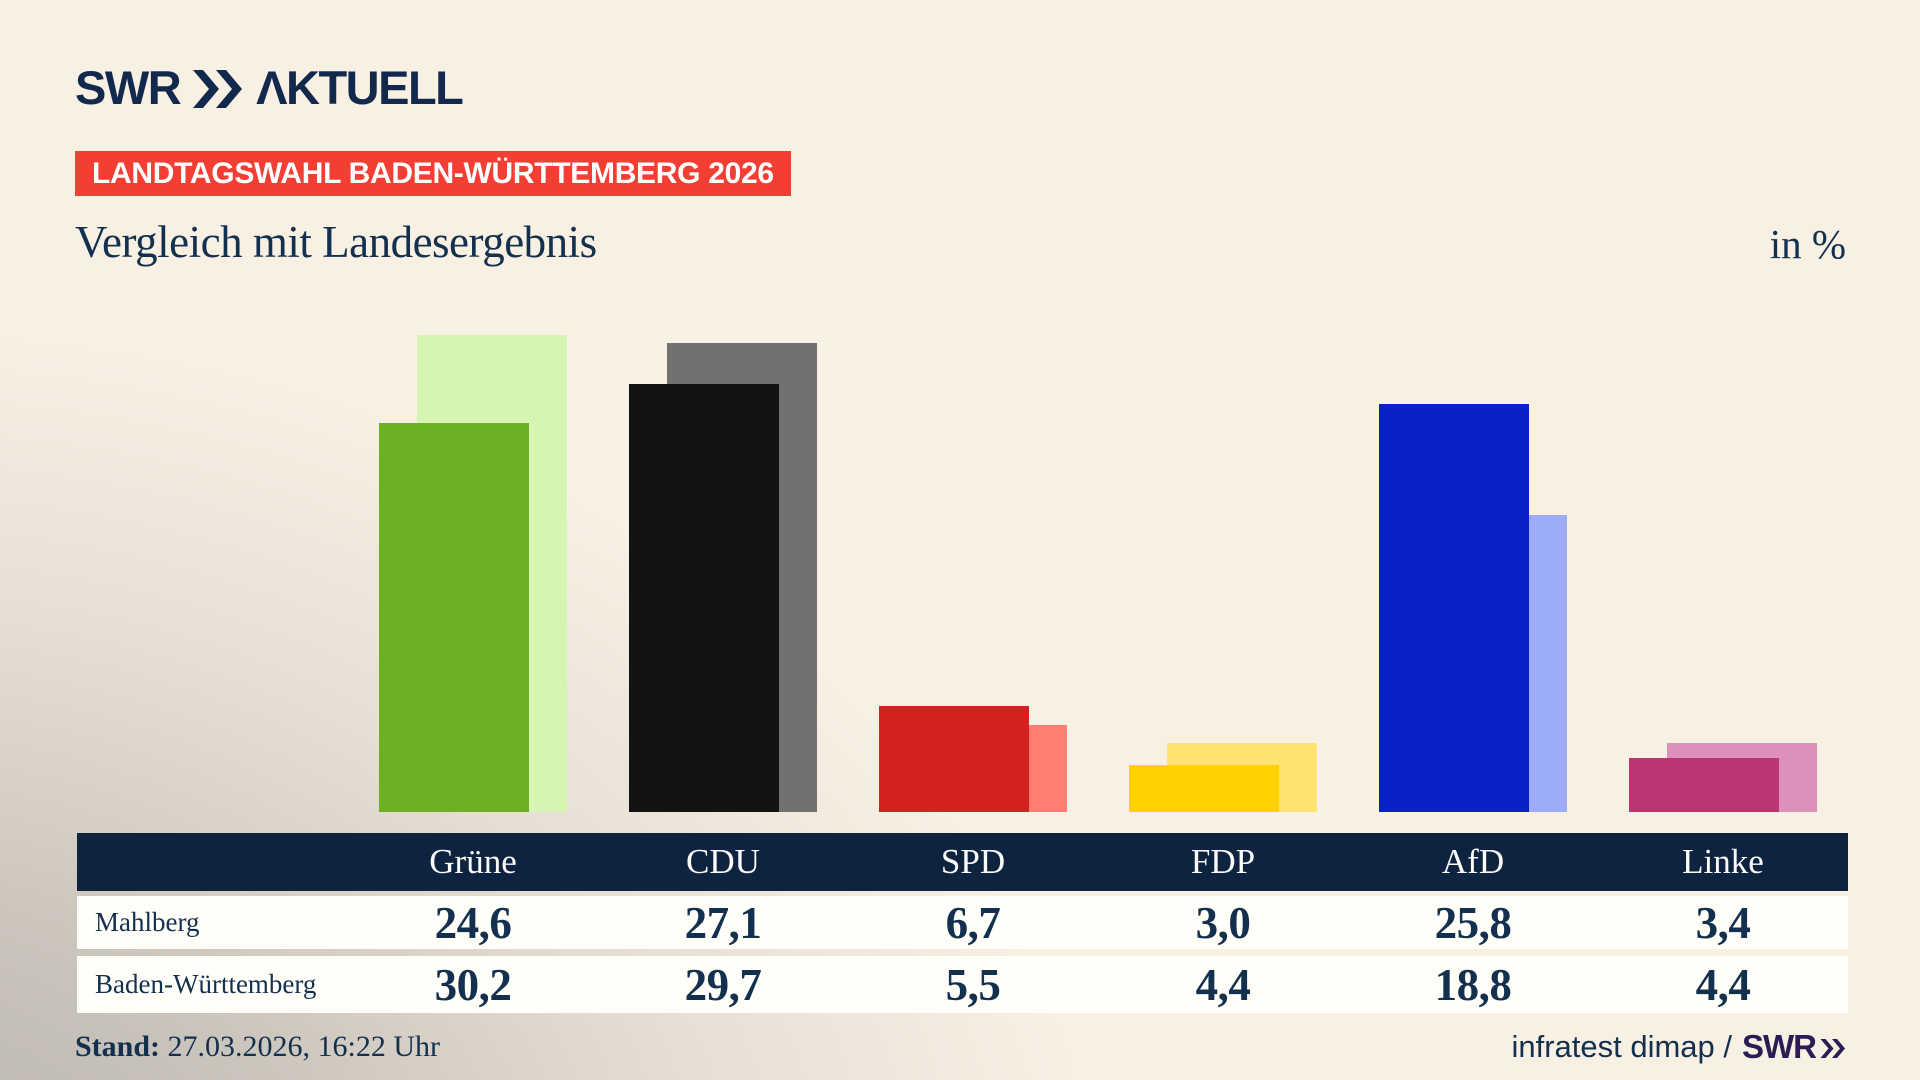  I want to click on source-attribution: infratest dimap / SWR, so click(1678, 1047).